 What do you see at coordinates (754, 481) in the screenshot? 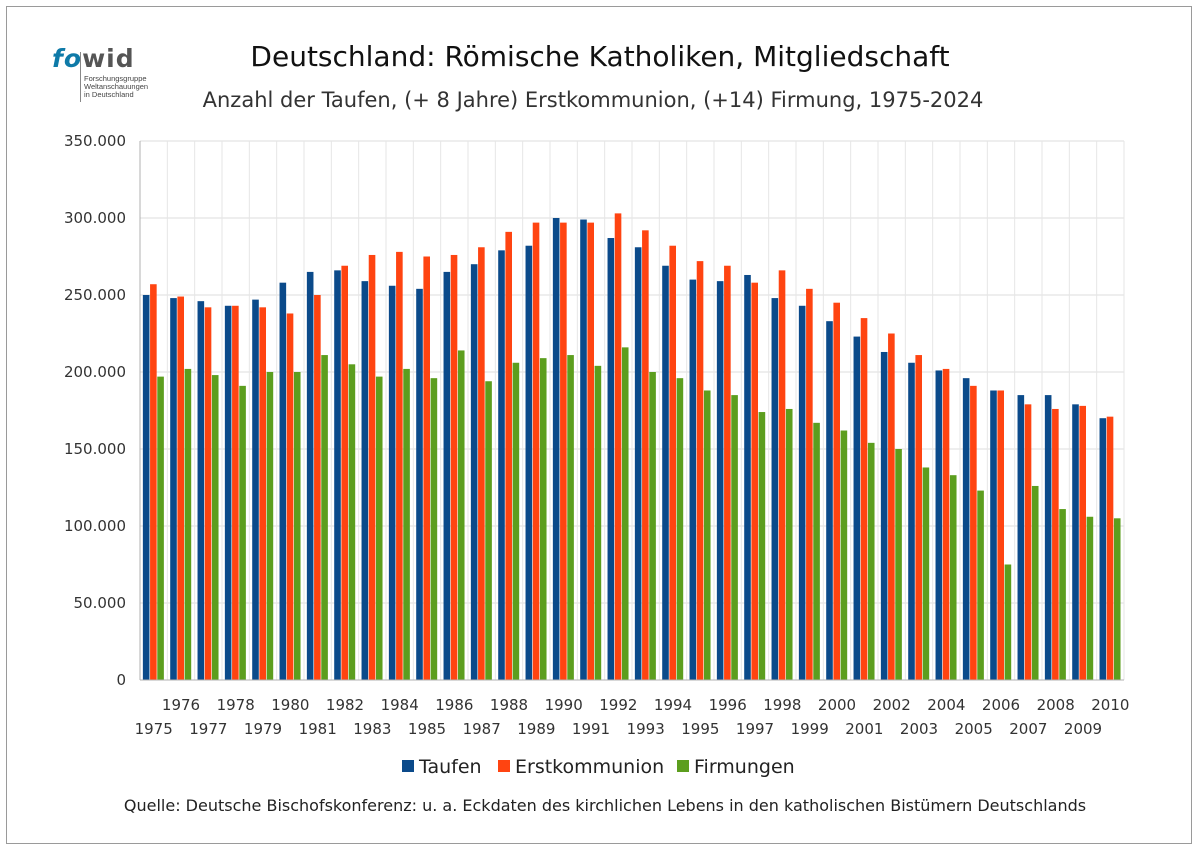
I see `bar-erstkommunion-1997` at bounding box center [754, 481].